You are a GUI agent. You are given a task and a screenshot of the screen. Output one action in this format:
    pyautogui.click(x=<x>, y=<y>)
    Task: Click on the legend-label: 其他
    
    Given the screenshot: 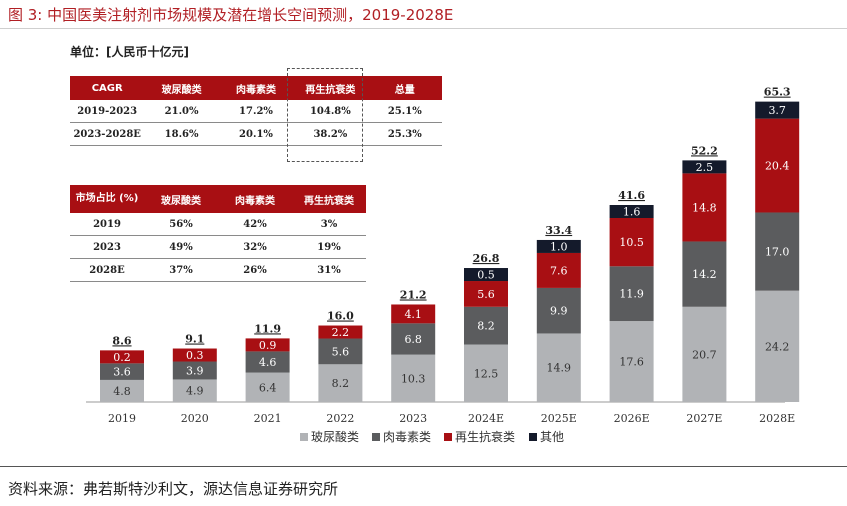 What is the action you would take?
    pyautogui.click(x=552, y=437)
    